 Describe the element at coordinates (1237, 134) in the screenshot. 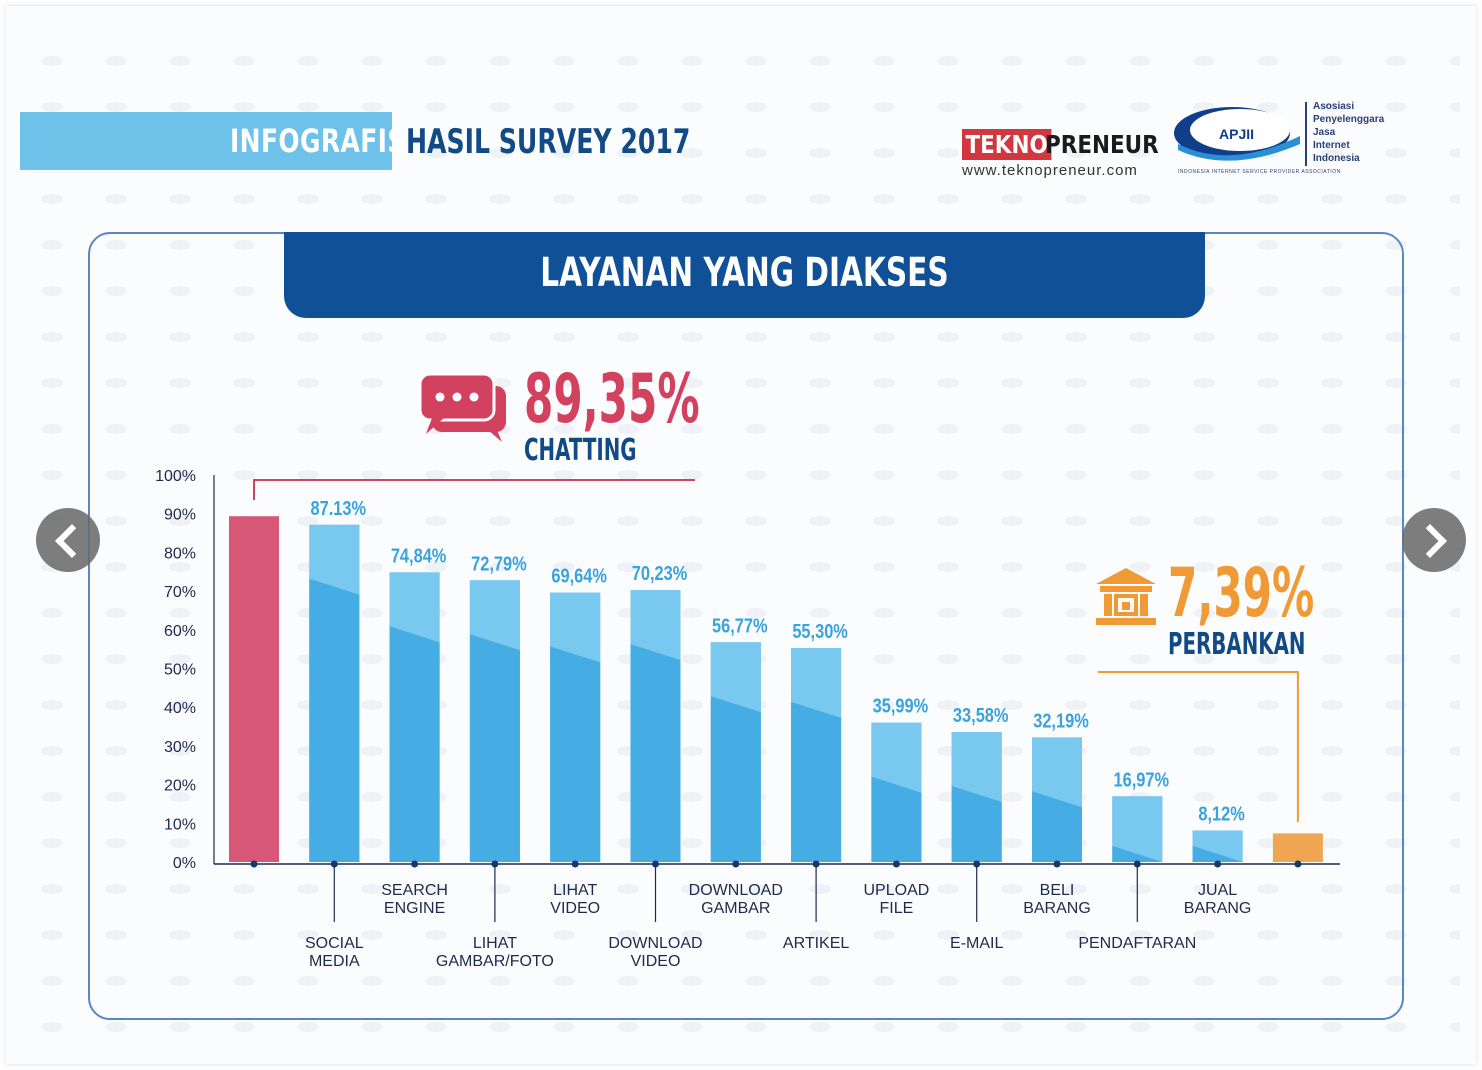

I see `apjii-logo-text: APJII` at that location.